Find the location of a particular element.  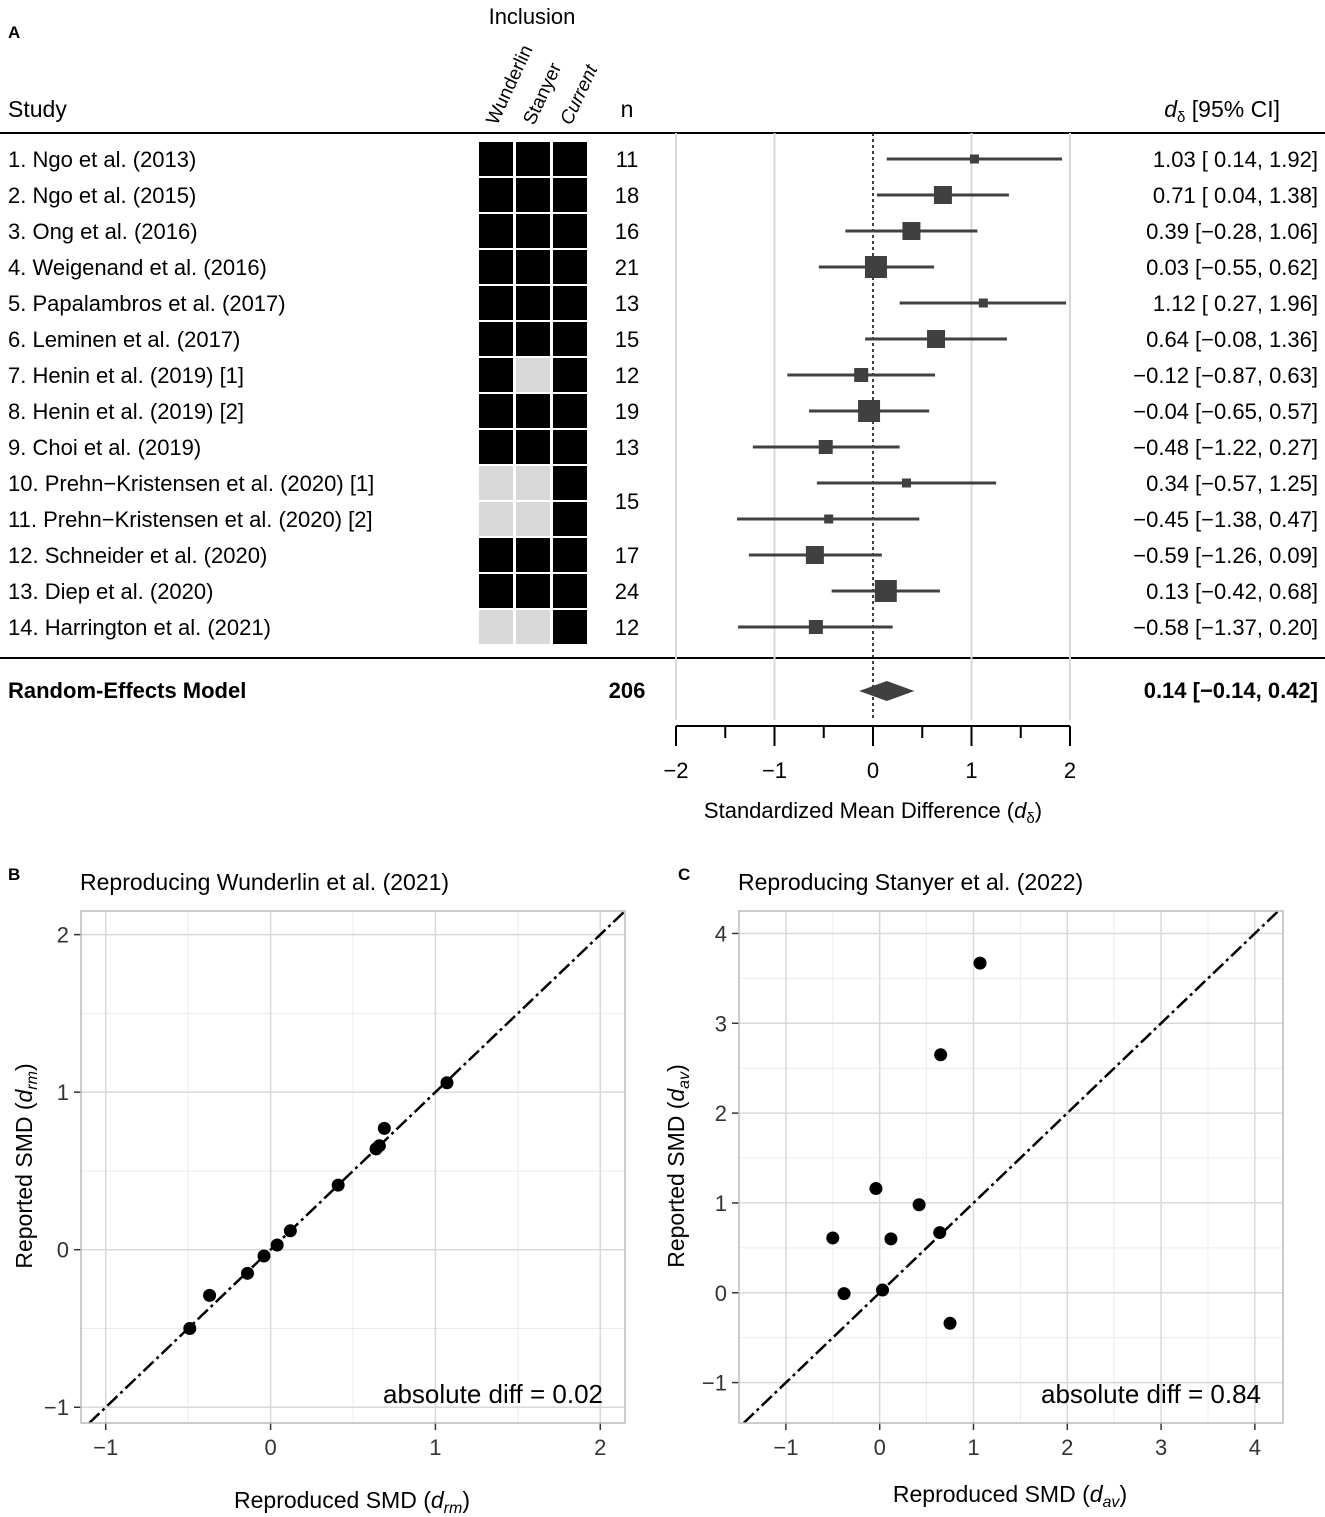

plot-border is located at coordinates (353, 1167).